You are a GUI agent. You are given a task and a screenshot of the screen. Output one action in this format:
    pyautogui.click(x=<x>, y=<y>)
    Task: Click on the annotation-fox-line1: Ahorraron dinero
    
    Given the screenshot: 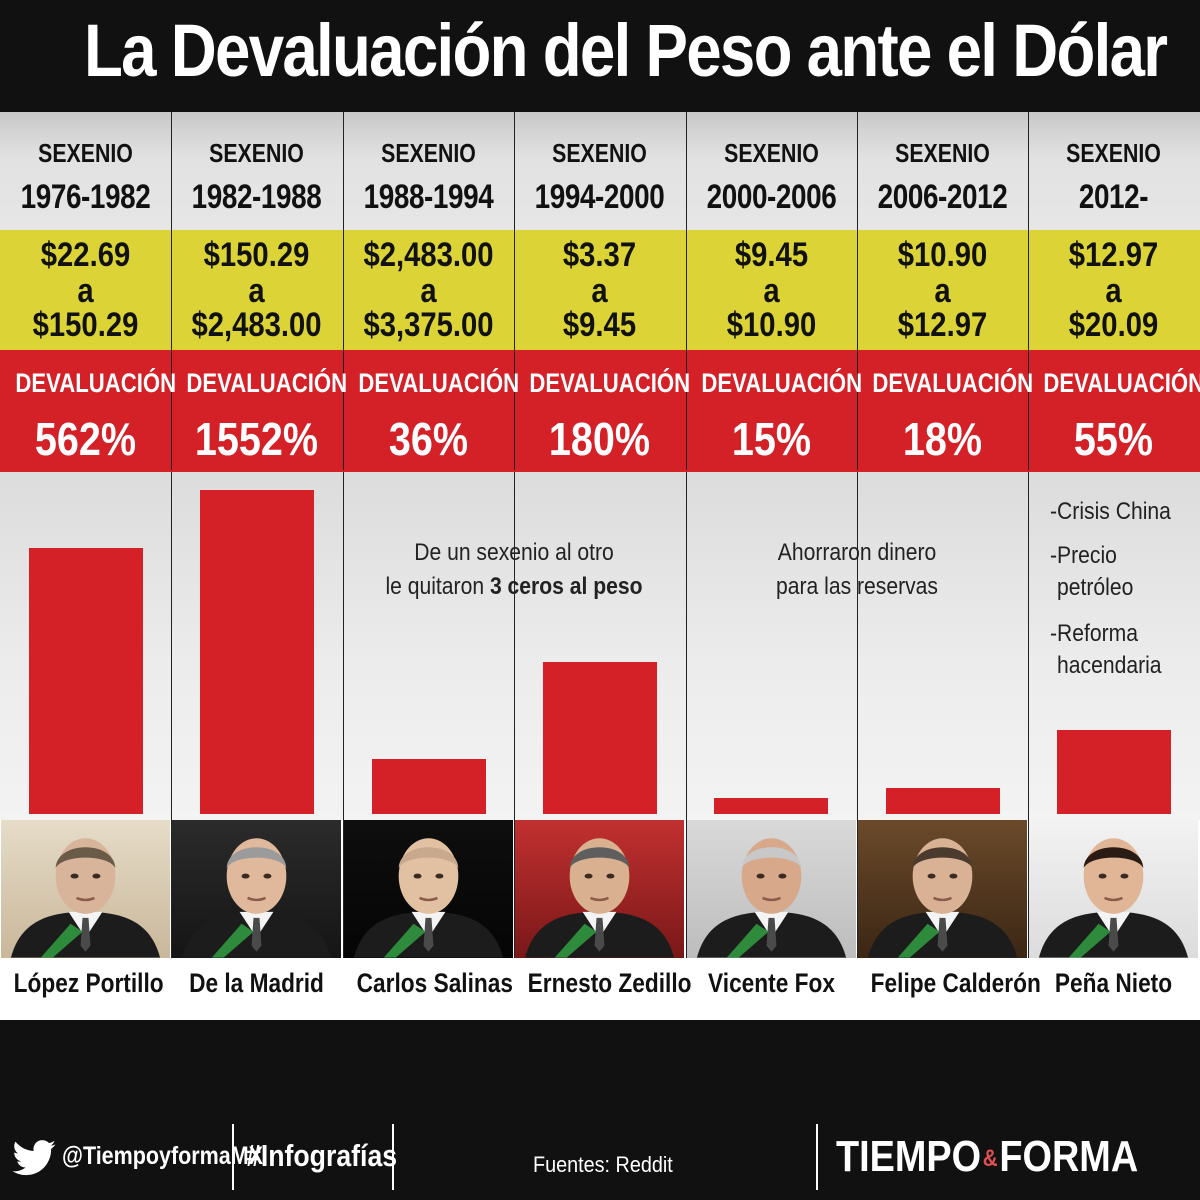 What is the action you would take?
    pyautogui.click(x=857, y=552)
    